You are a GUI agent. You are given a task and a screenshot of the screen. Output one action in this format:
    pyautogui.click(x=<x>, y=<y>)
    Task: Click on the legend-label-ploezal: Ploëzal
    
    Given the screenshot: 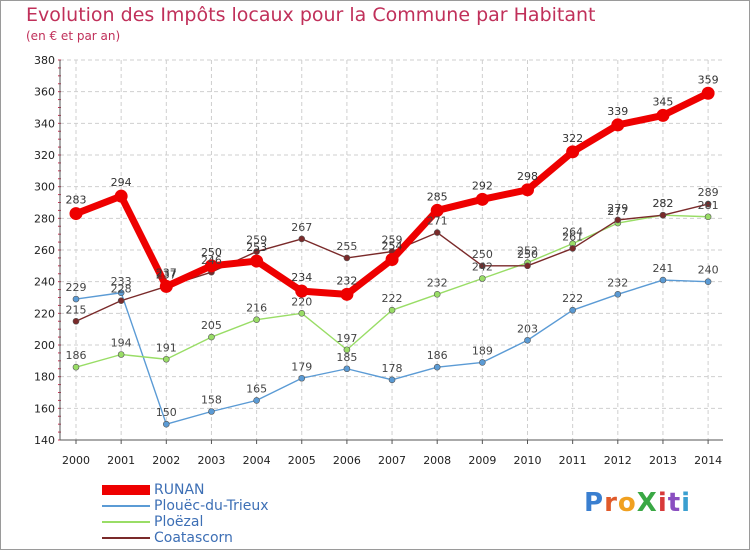 What is the action you would take?
    pyautogui.click(x=179, y=522)
    